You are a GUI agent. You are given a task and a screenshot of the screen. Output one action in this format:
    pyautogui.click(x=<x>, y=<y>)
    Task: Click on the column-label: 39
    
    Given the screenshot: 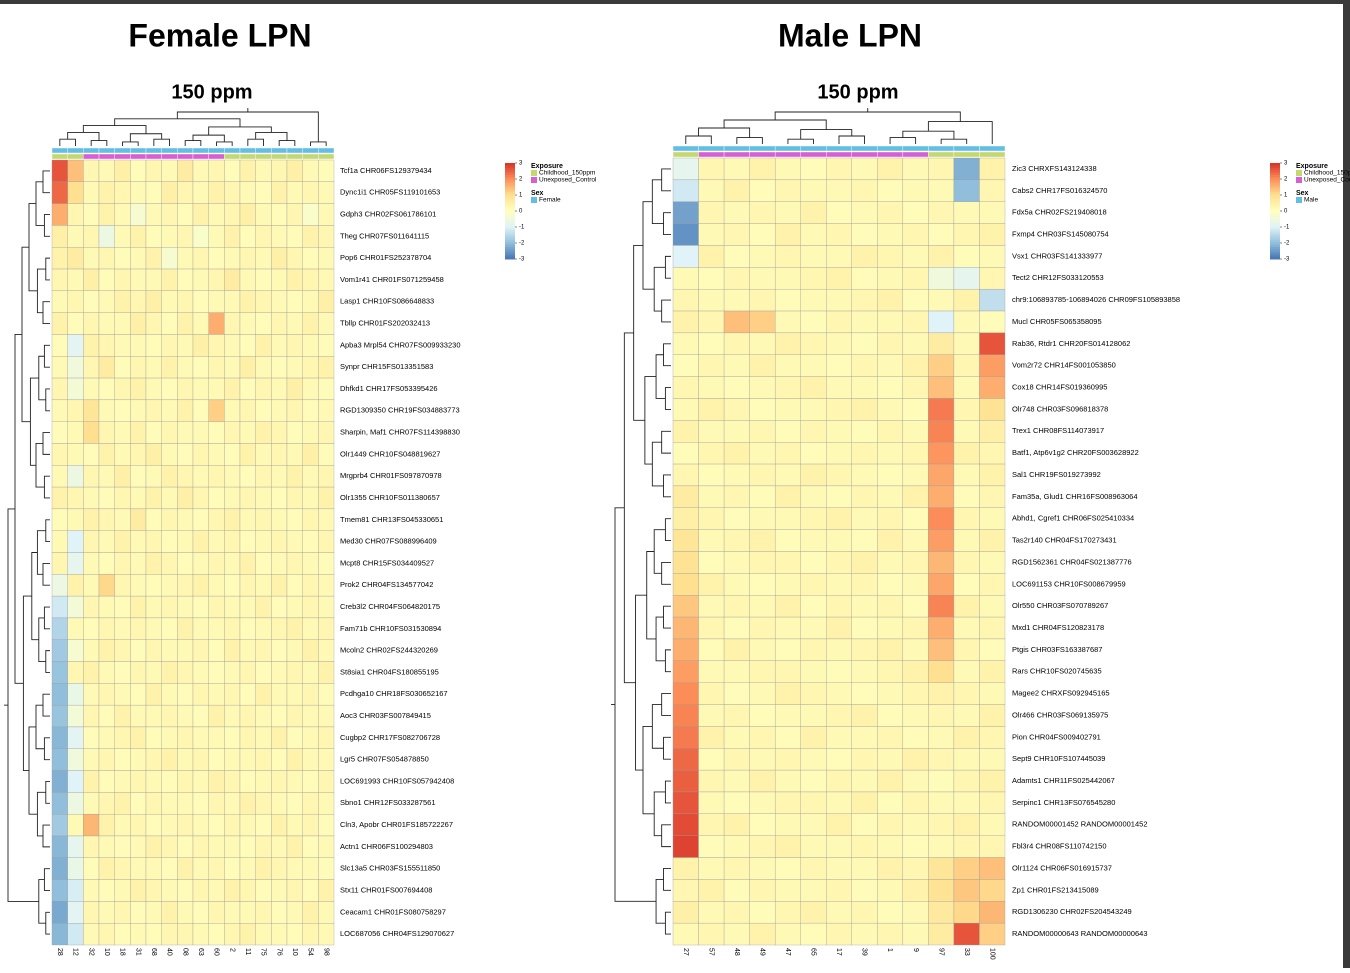 What is the action you would take?
    pyautogui.click(x=864, y=952)
    